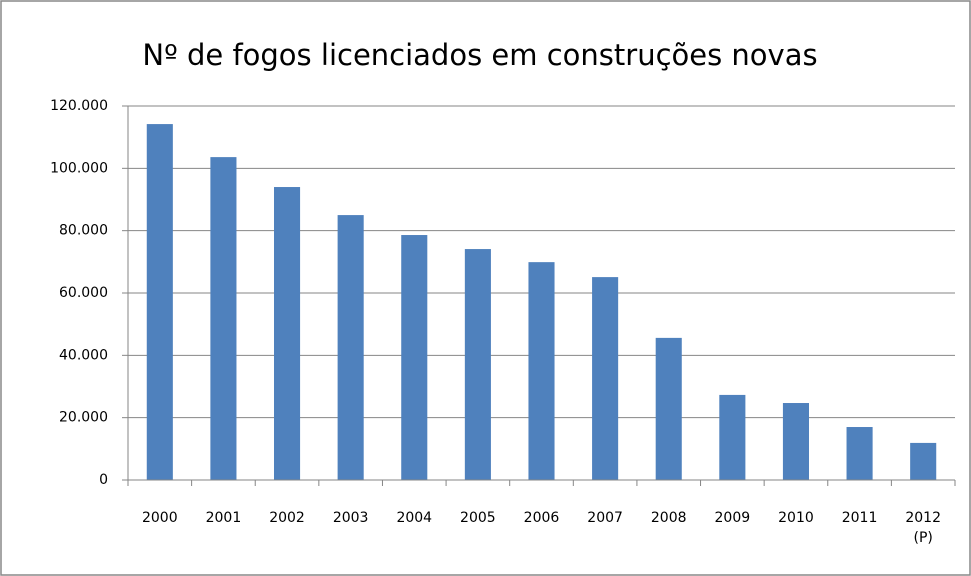  Describe the element at coordinates (79, 106) in the screenshot. I see `y-tick-label: 120.000` at that location.